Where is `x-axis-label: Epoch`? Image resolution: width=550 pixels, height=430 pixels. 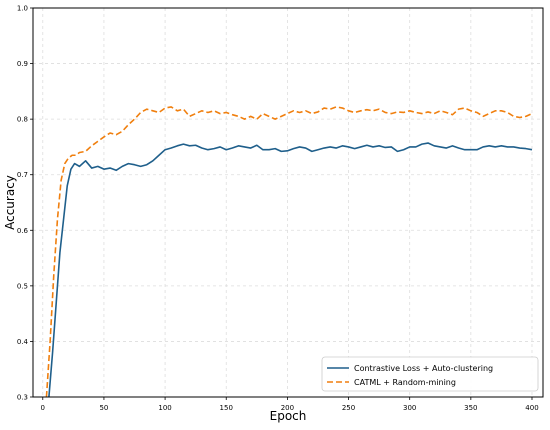 x-axis-label: Epoch is located at coordinates (288, 416).